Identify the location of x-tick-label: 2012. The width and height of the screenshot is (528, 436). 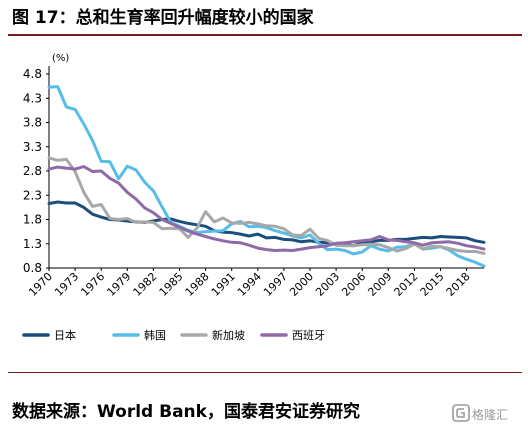
(406, 284).